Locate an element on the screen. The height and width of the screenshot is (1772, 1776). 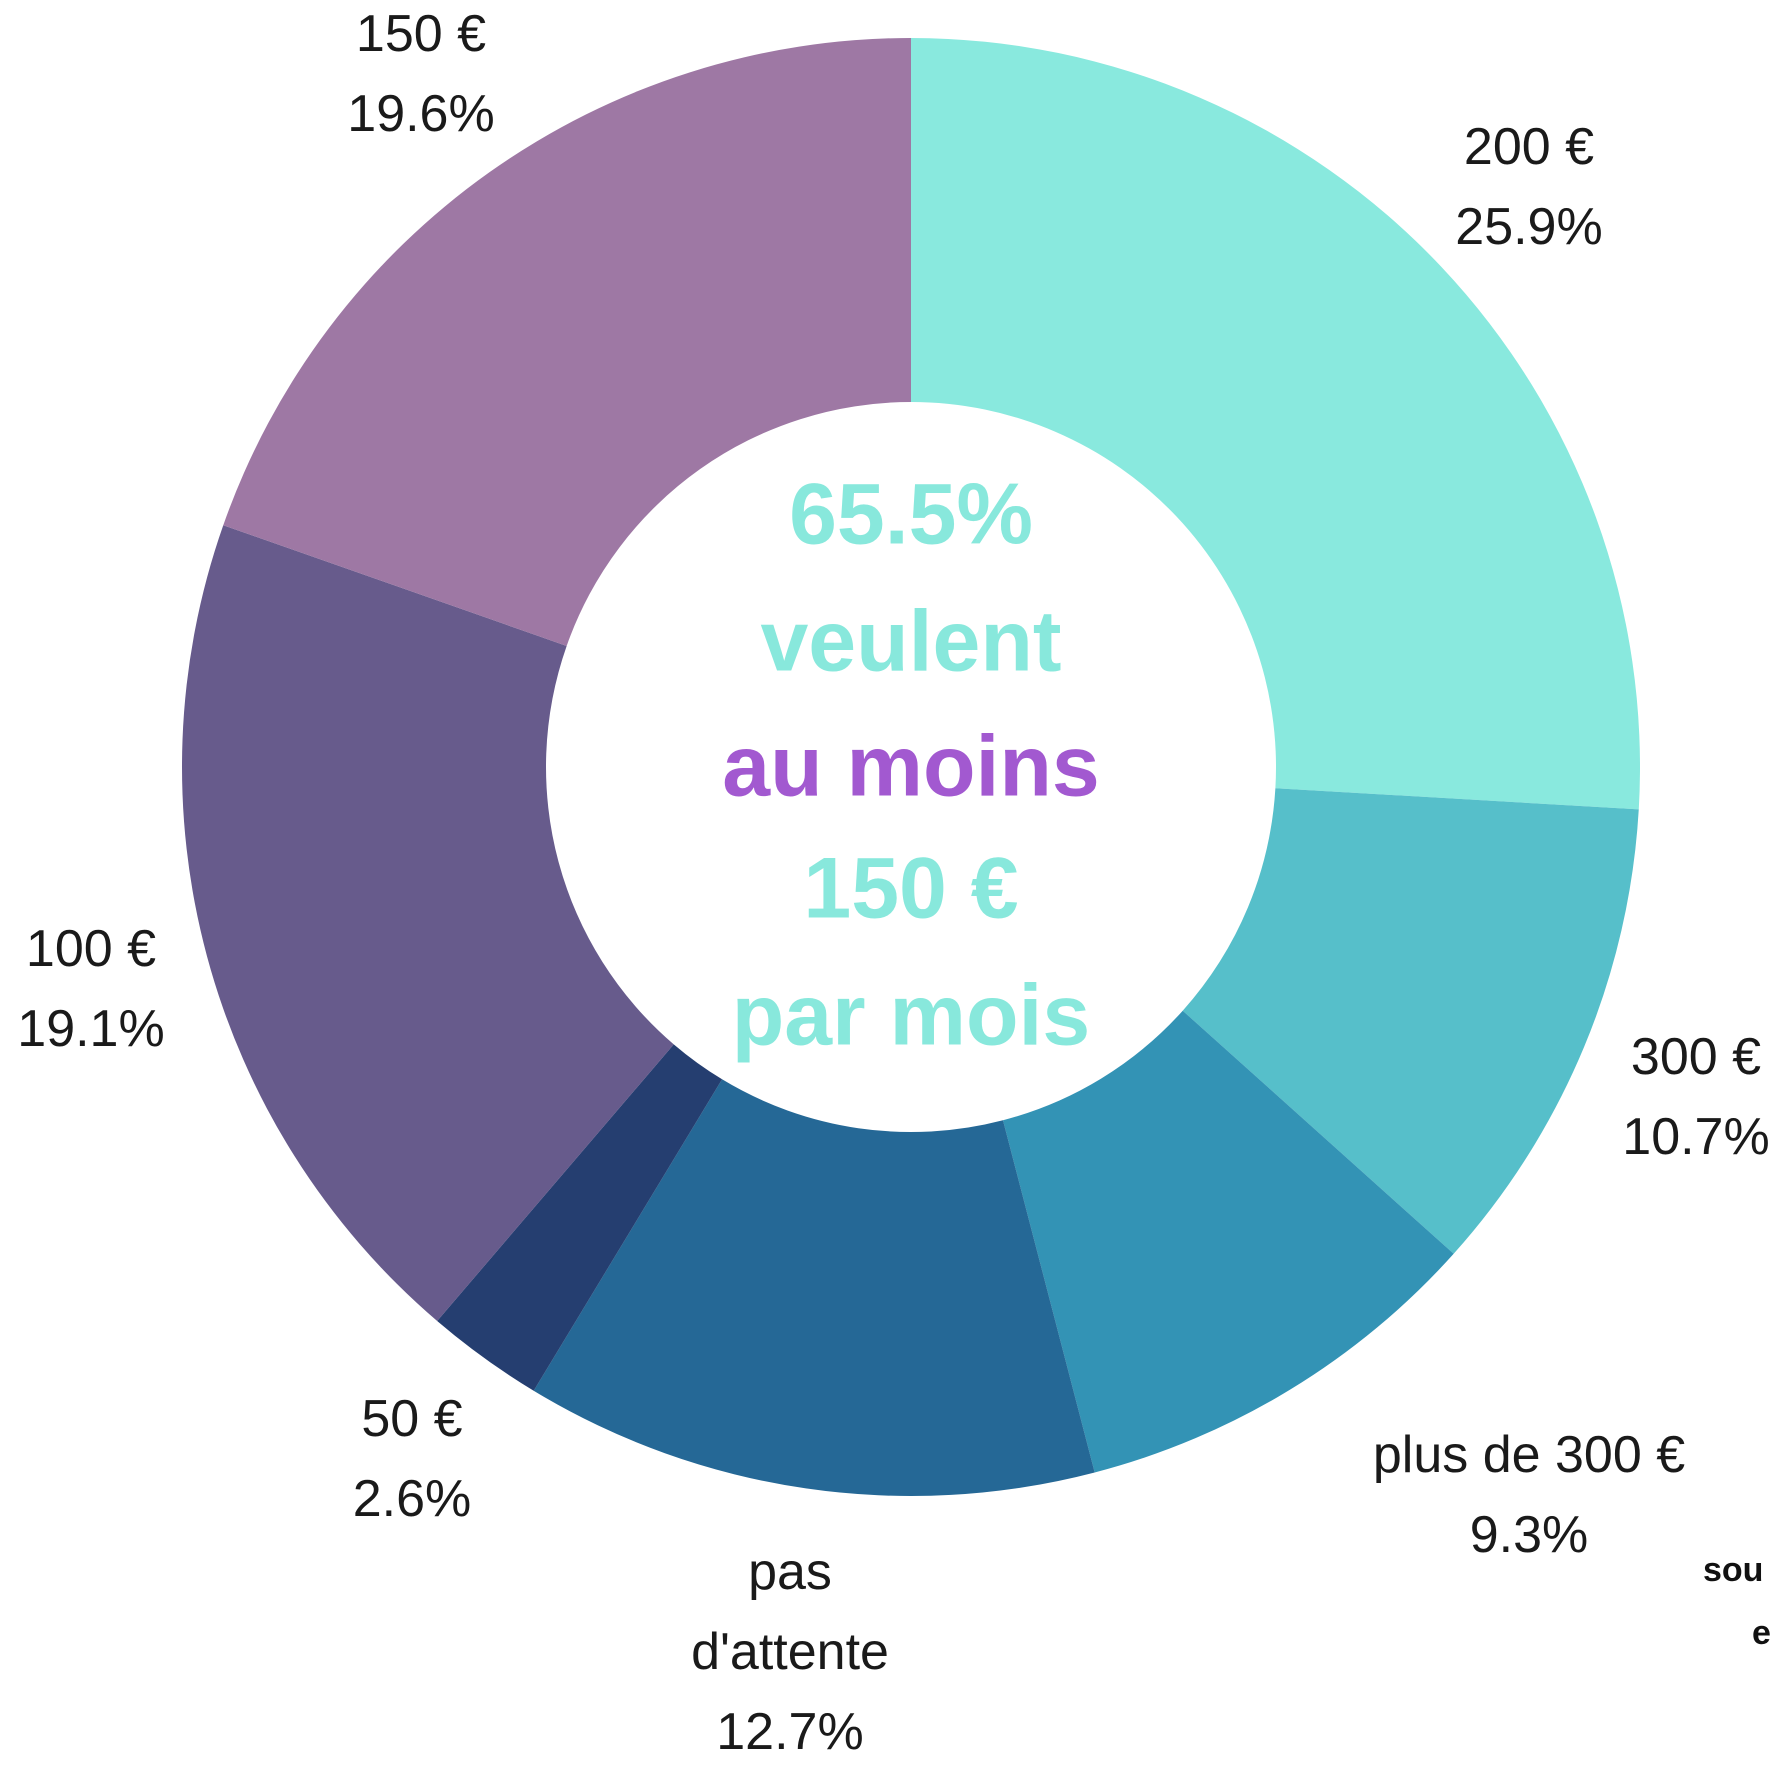
slice-category: plus de 300 € is located at coordinates (1529, 1455).